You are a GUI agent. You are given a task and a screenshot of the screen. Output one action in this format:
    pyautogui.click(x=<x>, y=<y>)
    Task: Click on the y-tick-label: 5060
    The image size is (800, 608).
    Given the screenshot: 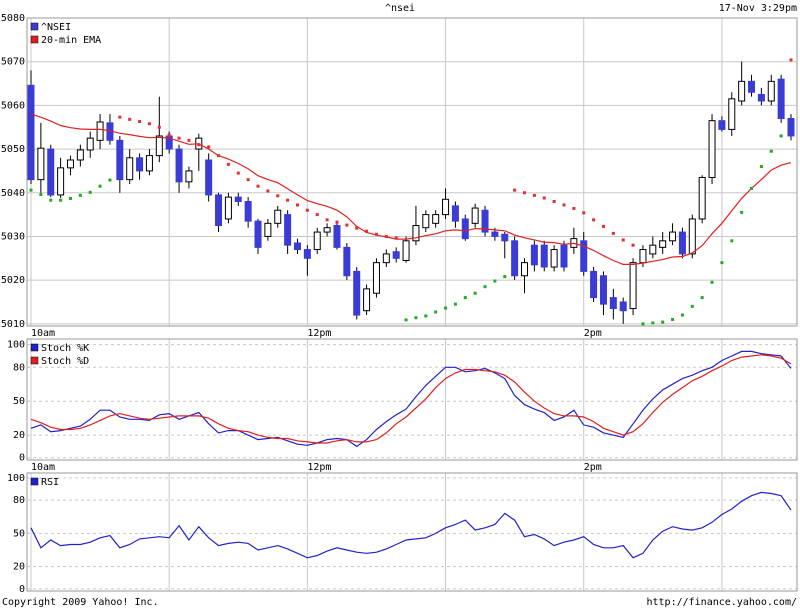 What is the action you would take?
    pyautogui.click(x=13, y=105)
    